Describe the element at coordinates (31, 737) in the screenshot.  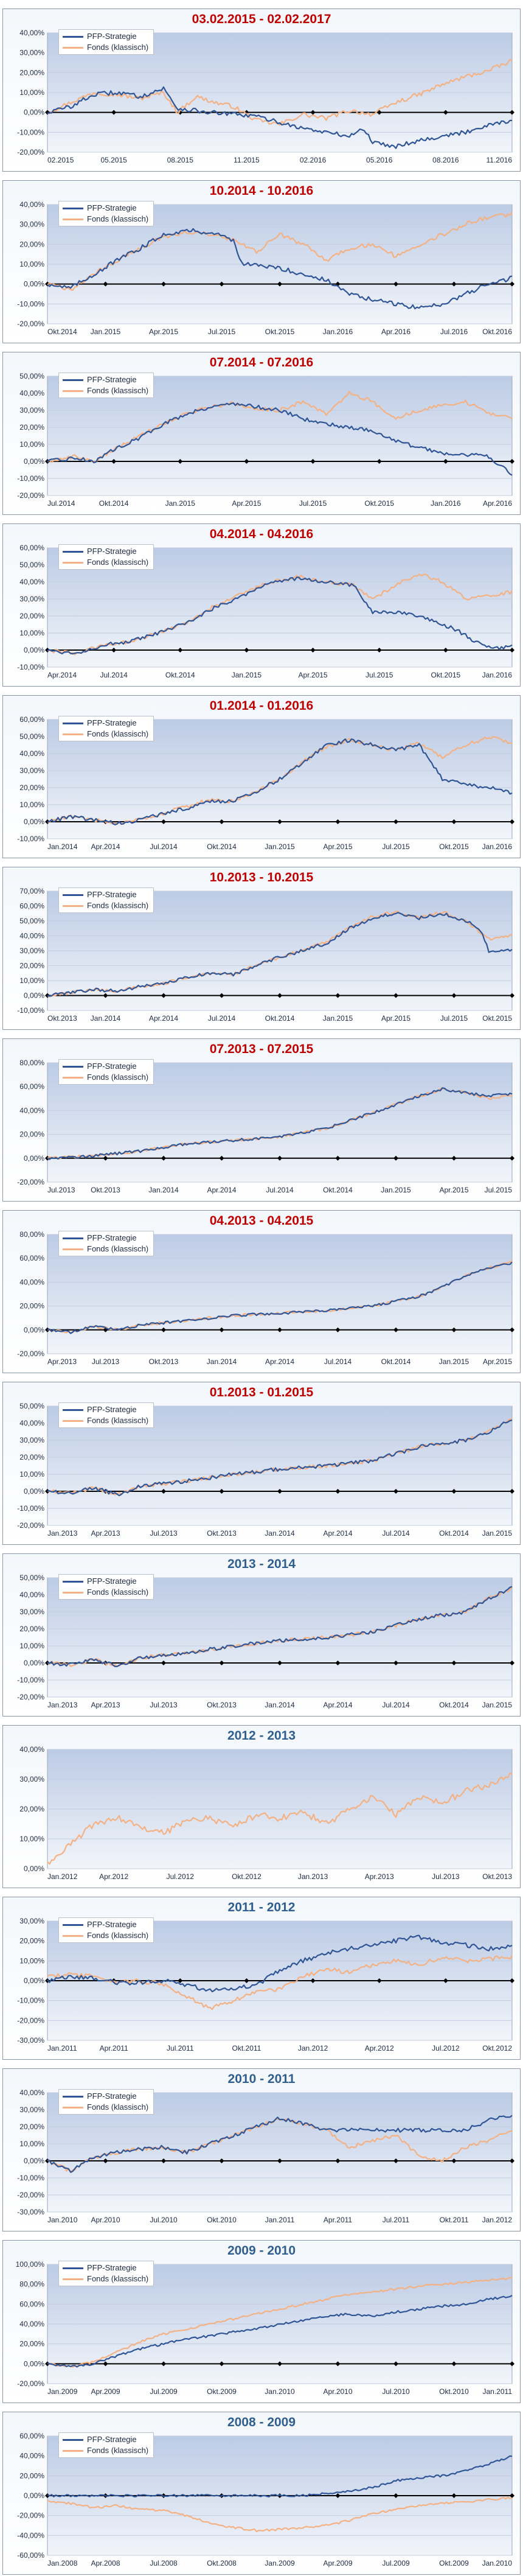
I see `y-tick-label: 50,00%` at that location.